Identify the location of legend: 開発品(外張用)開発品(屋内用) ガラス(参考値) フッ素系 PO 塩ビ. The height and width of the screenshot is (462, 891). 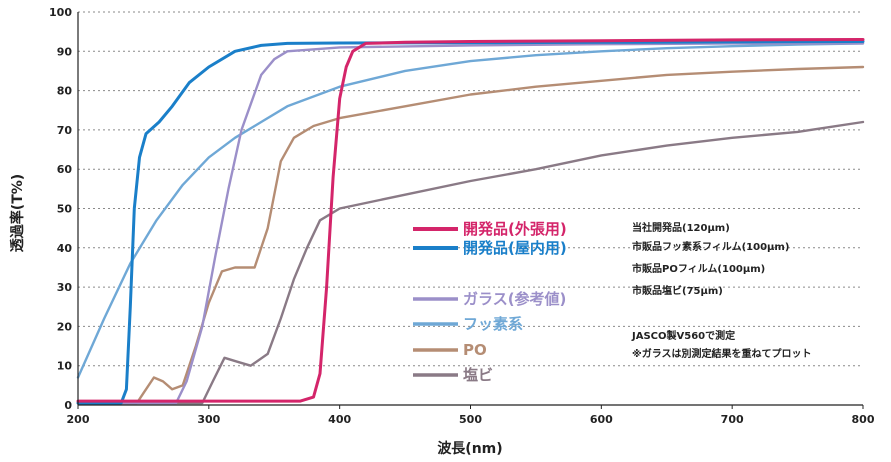
(490, 302).